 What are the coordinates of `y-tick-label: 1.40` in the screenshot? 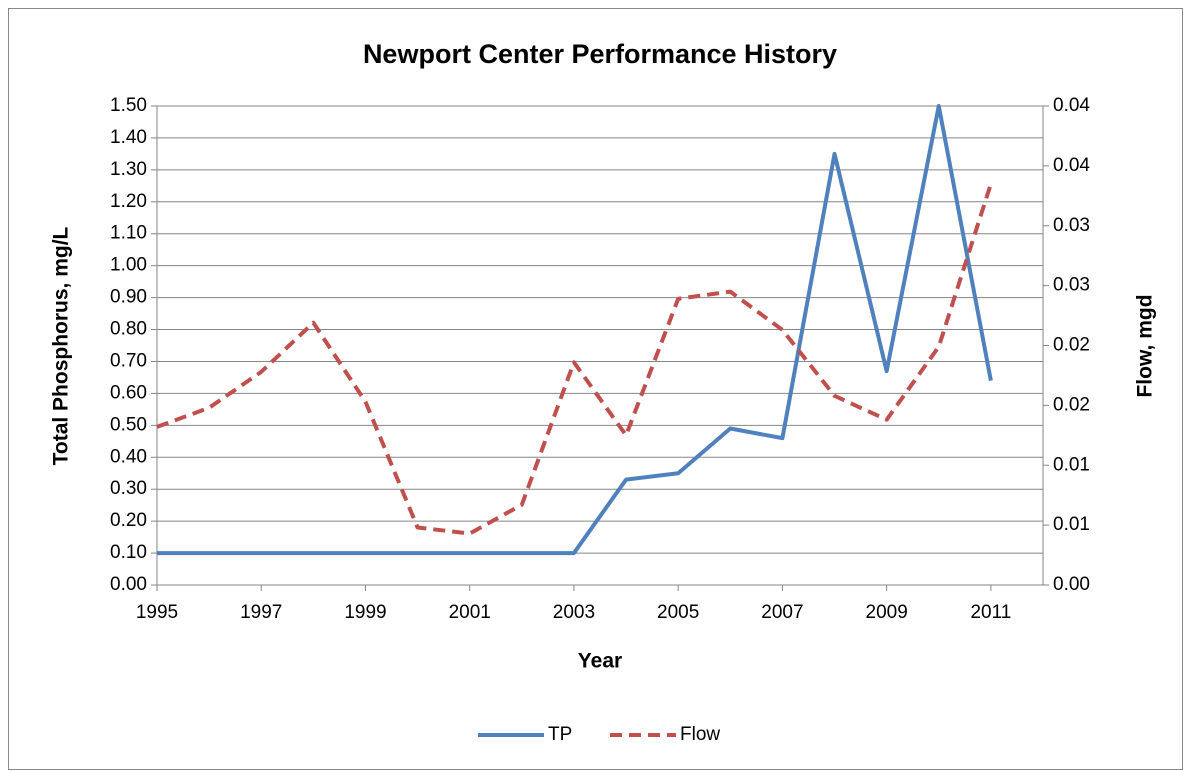 It's located at (128, 137).